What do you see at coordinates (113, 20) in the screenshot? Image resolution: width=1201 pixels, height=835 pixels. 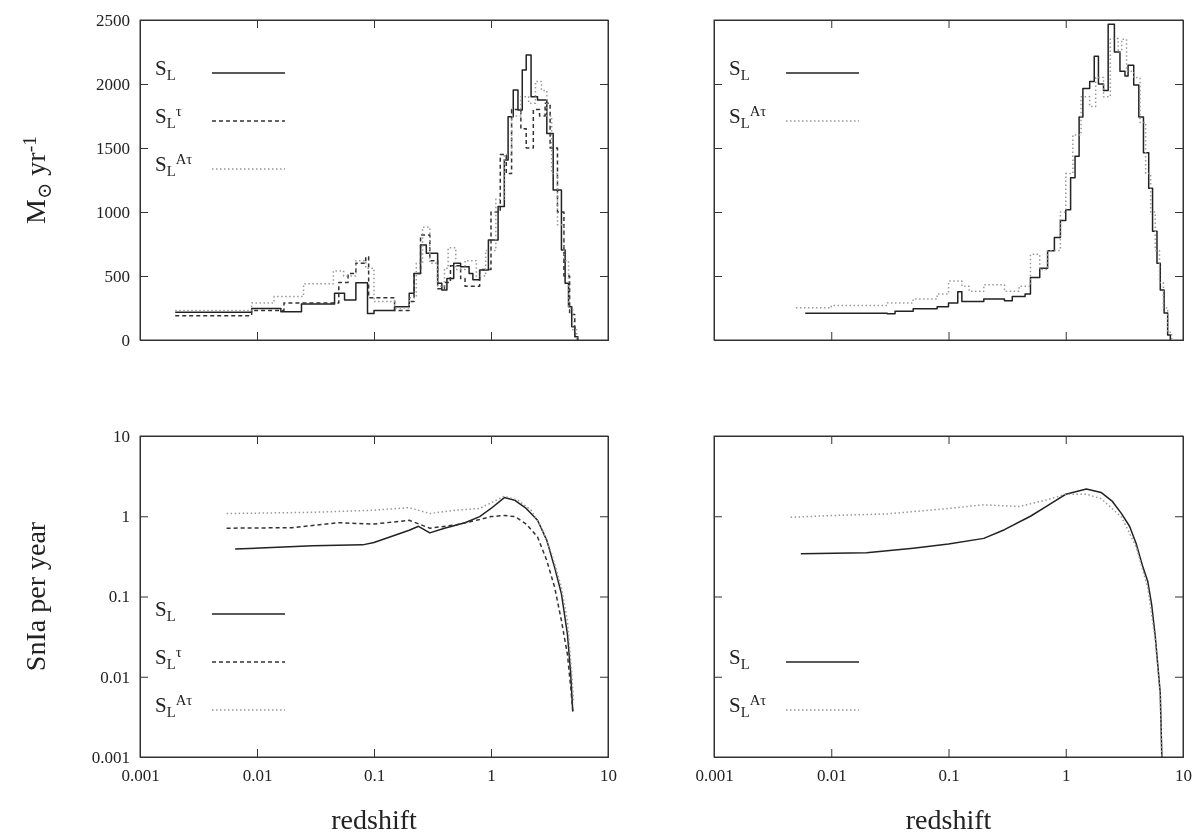 I see `y-tick-label: 2500` at bounding box center [113, 20].